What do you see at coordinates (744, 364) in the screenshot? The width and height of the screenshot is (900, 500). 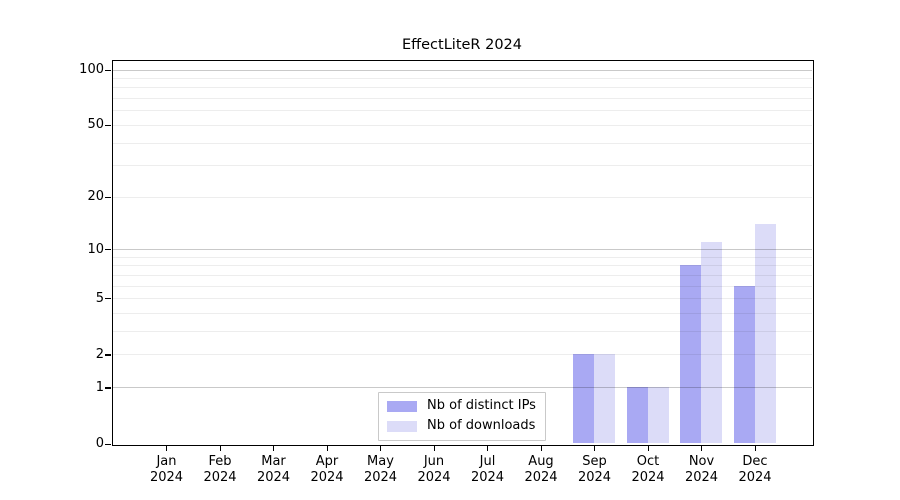 I see `bar-distinct-ips-dec` at bounding box center [744, 364].